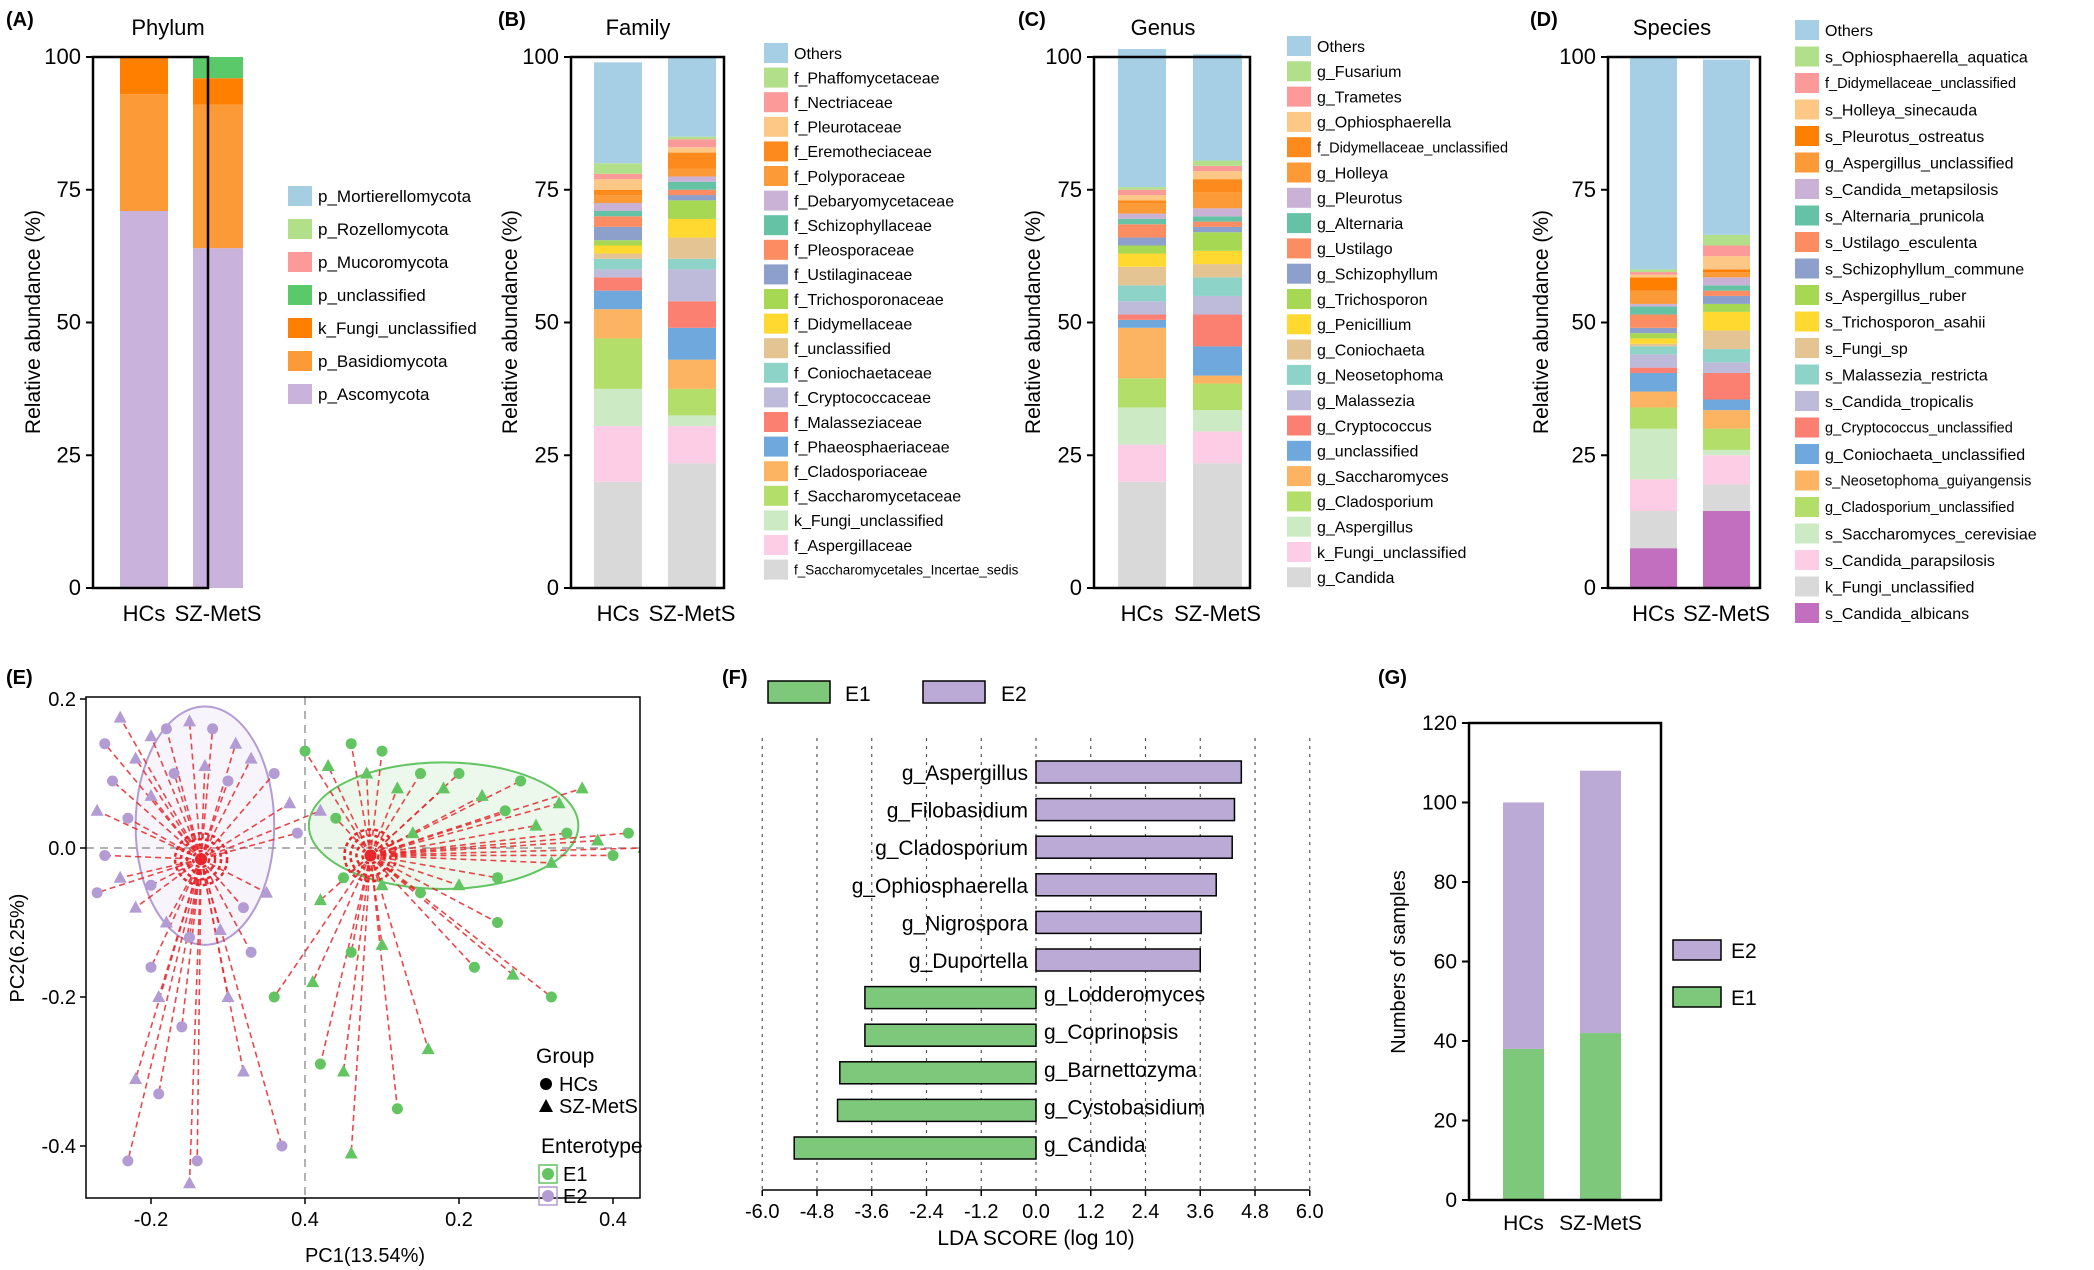 Image resolution: width=2094 pixels, height=1270 pixels. What do you see at coordinates (849, 177) in the screenshot?
I see `legend-label: f_Polyporaceae` at bounding box center [849, 177].